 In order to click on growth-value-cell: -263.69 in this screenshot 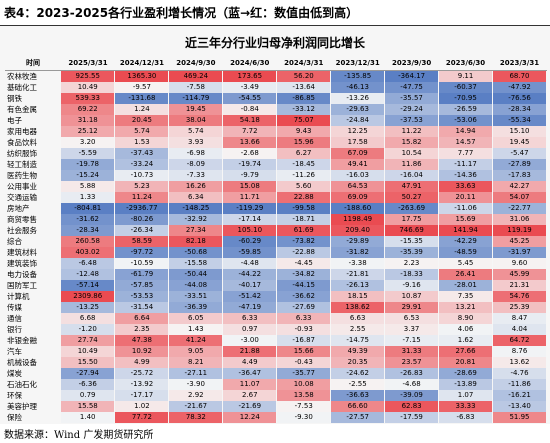, I will do `click(412, 208)`.